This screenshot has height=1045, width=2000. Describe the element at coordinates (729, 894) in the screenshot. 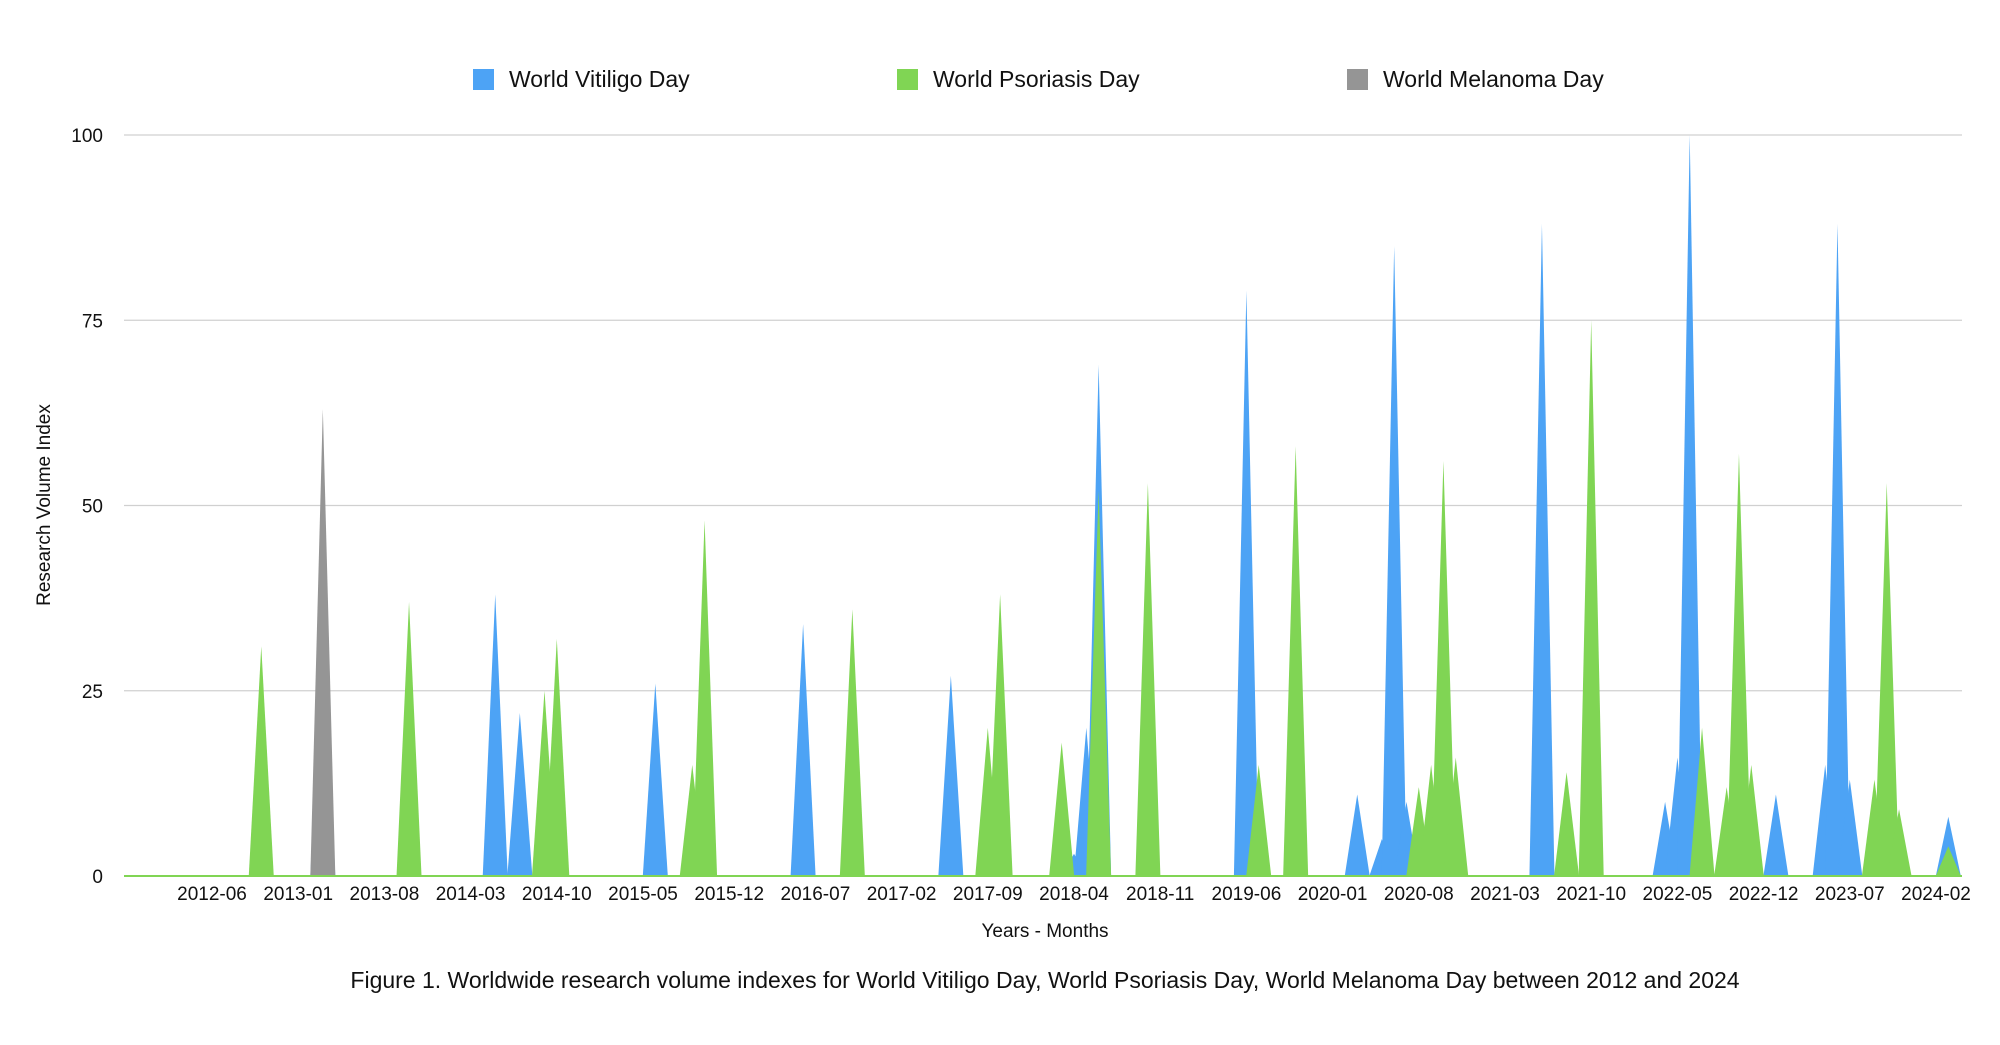

I see `x-tick-label: 2015-12` at that location.